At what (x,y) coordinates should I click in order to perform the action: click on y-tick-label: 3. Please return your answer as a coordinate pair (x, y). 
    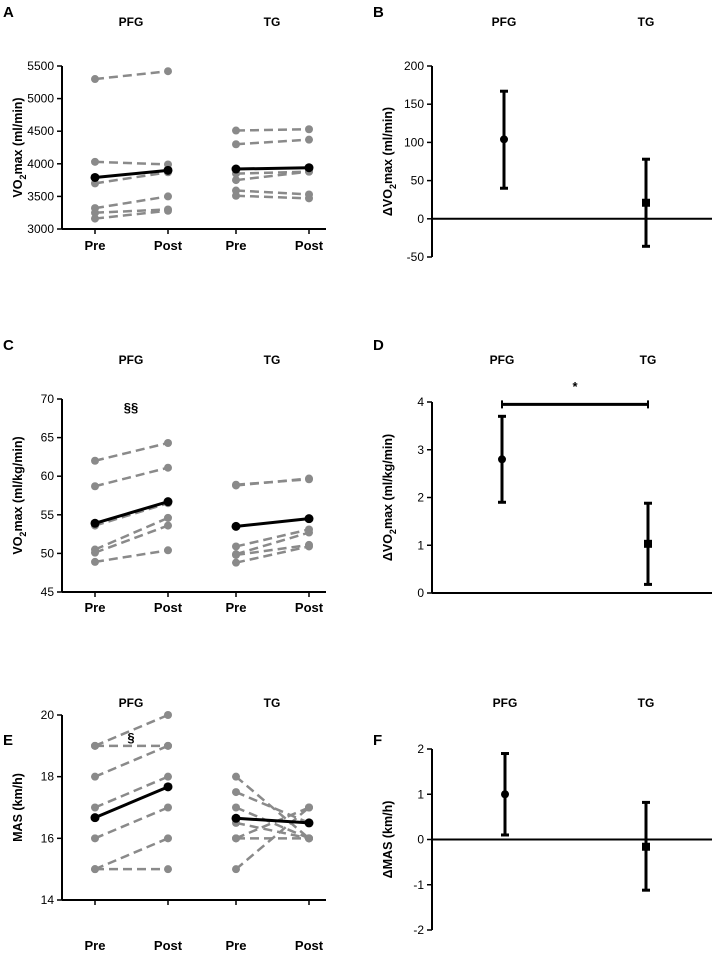
    Looking at the image, I should click on (420, 450).